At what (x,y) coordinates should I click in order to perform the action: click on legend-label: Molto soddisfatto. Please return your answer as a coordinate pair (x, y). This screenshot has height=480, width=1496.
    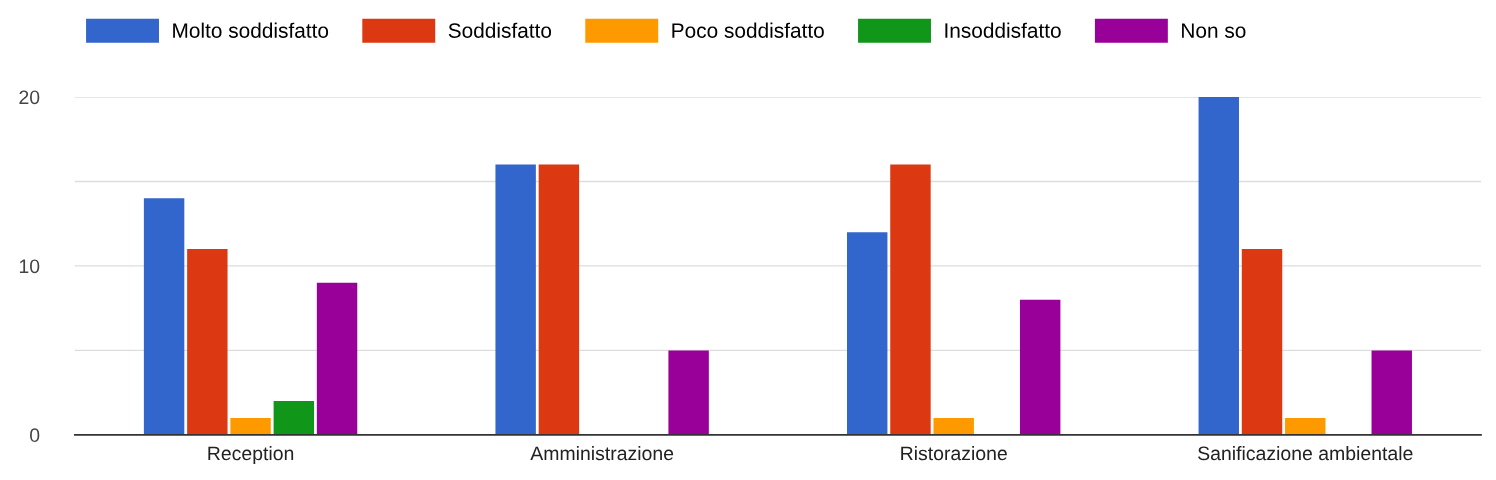
    Looking at the image, I should click on (251, 30).